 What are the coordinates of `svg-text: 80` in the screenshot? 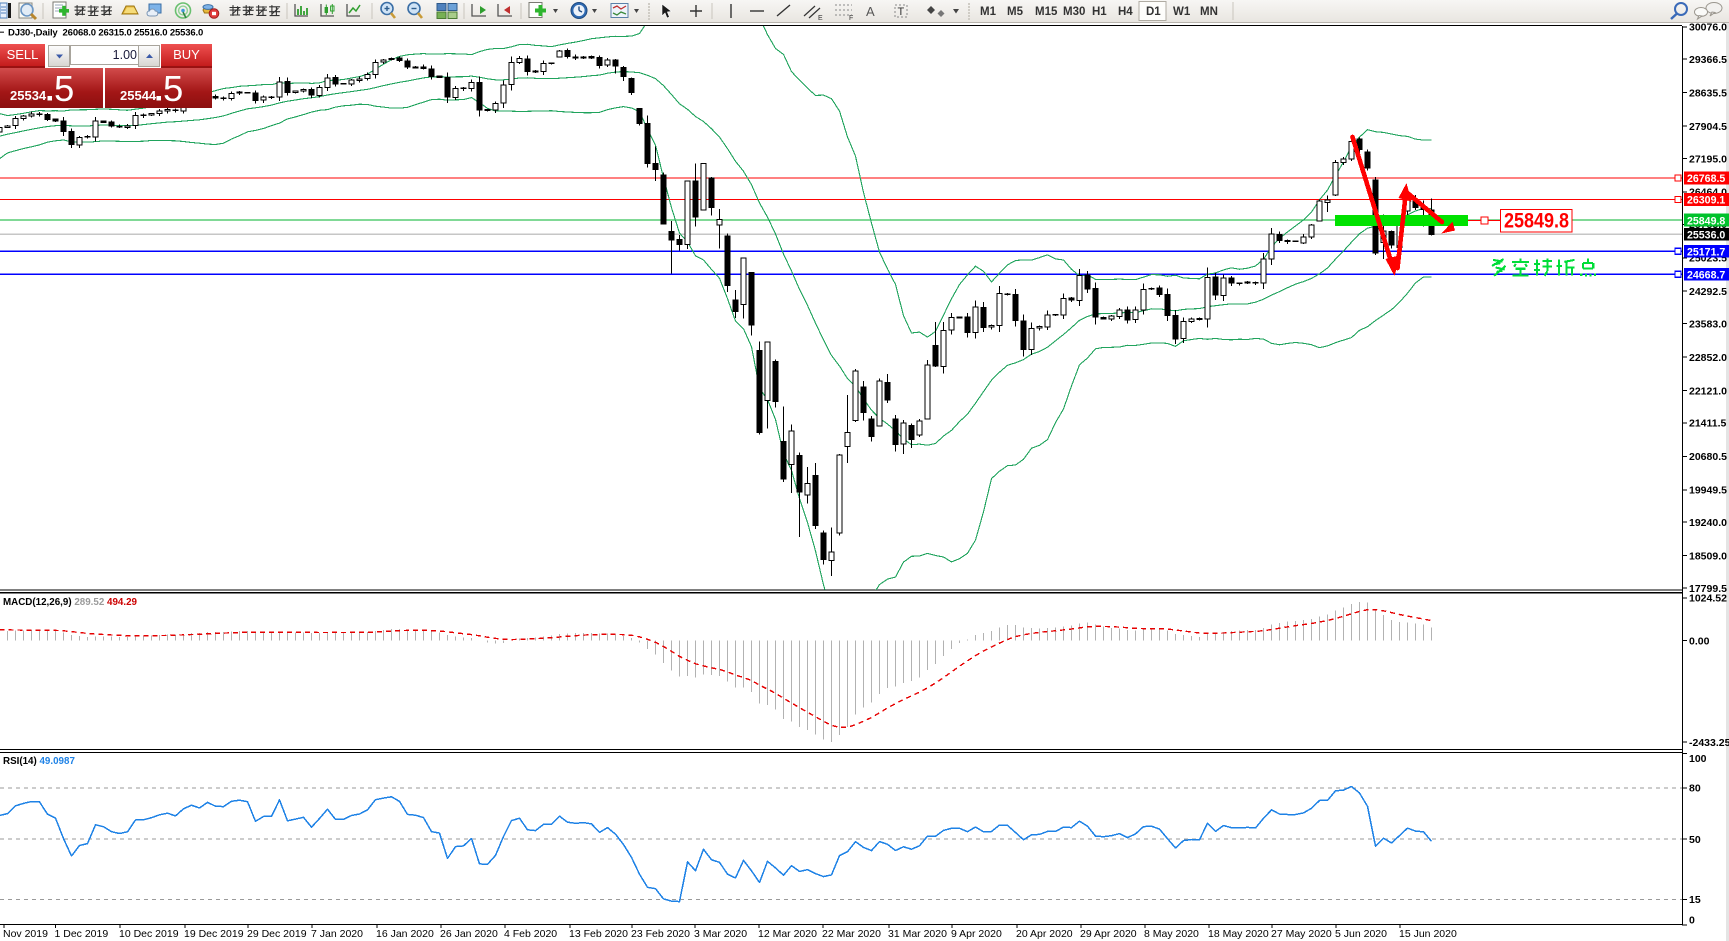 It's located at (1695, 789).